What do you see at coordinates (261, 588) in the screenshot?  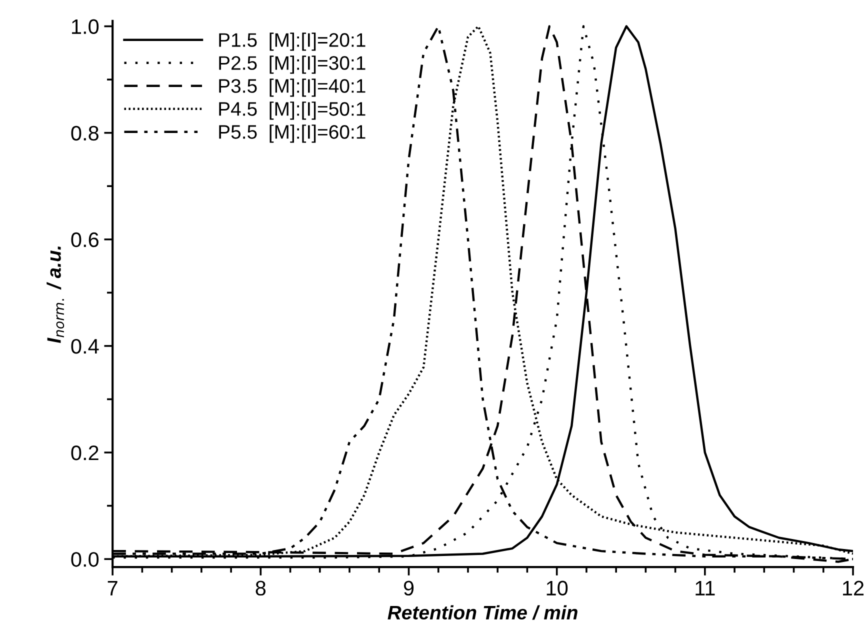 I see `x-tick-label: 8` at bounding box center [261, 588].